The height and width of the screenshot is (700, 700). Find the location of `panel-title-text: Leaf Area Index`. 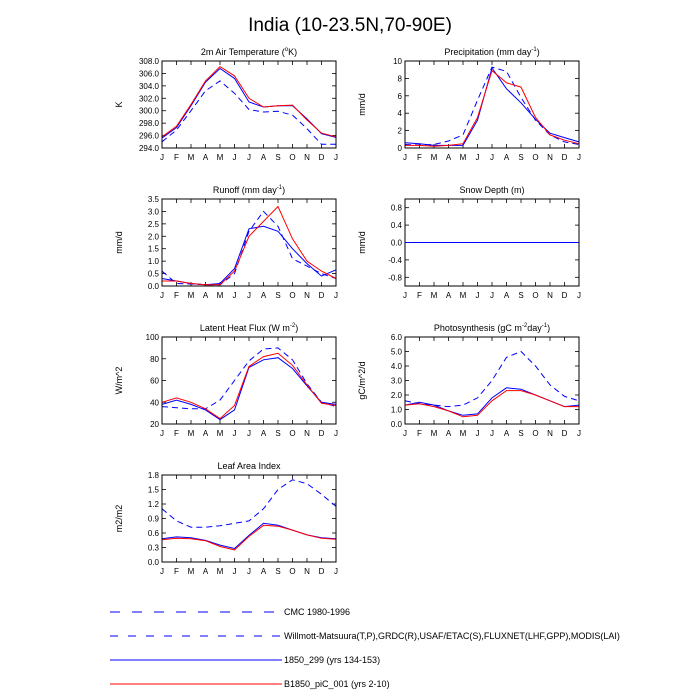

panel-title-text: Leaf Area Index is located at coordinates (249, 466).